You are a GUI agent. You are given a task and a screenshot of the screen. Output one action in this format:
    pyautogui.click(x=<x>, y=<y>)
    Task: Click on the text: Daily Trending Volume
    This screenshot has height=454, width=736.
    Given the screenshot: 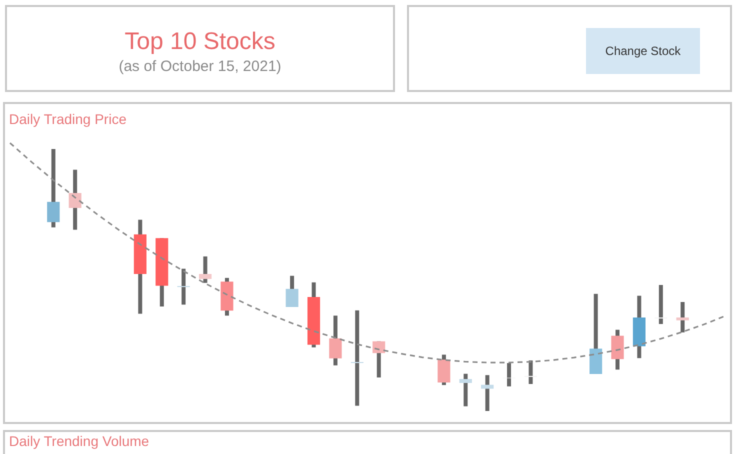 What is the action you would take?
    pyautogui.click(x=79, y=441)
    